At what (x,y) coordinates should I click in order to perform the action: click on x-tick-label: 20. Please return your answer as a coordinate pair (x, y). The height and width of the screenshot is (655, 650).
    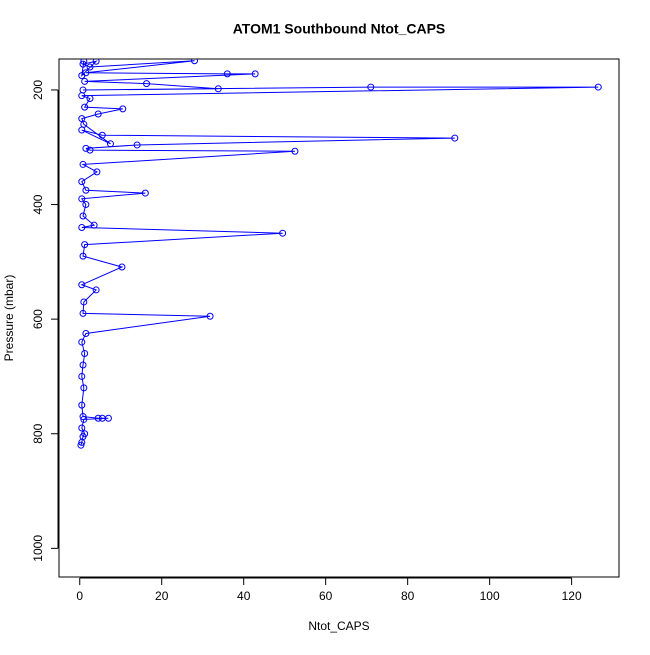
    Looking at the image, I should click on (162, 596).